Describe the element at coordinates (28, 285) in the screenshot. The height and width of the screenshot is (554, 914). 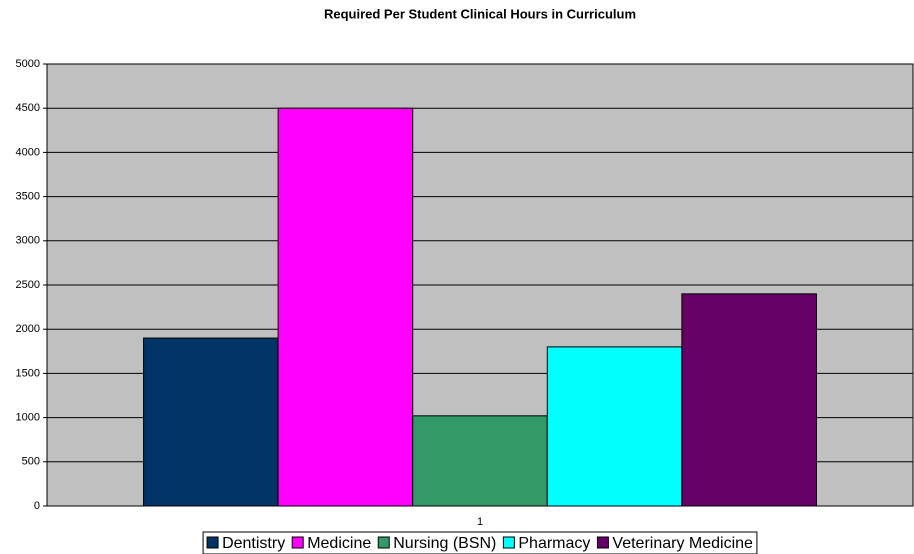
I see `y-tick-label: 2500` at that location.